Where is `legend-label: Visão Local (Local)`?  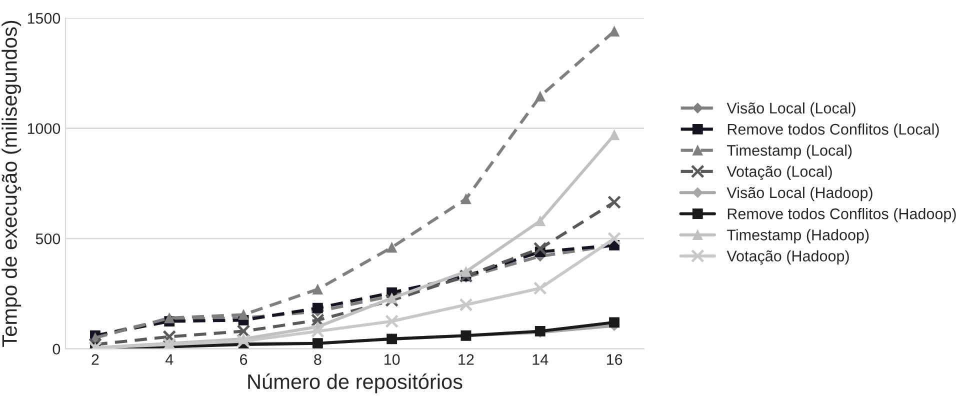
legend-label: Visão Local (Local) is located at coordinates (791, 109).